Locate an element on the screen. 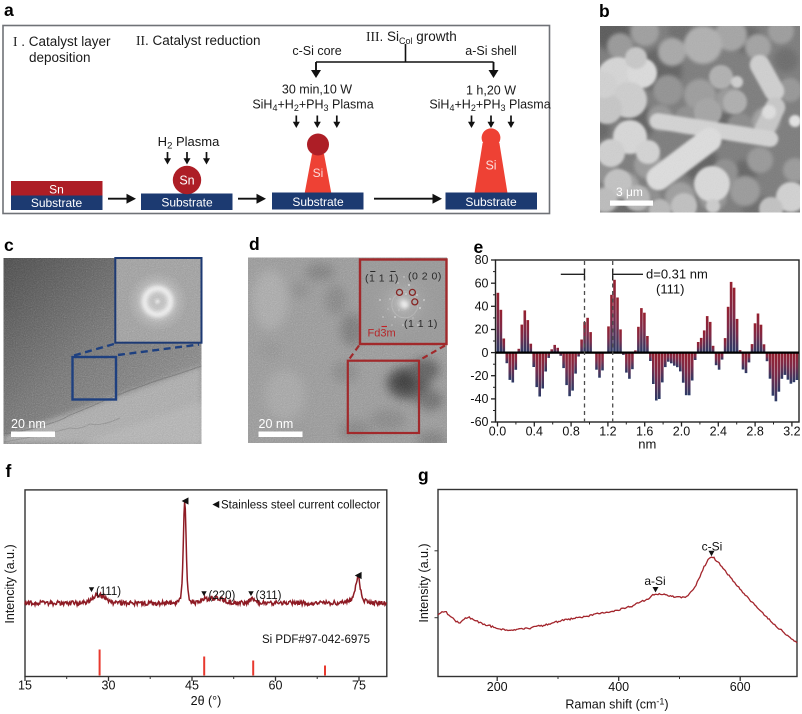  svg-text: 40 is located at coordinates (482, 307).